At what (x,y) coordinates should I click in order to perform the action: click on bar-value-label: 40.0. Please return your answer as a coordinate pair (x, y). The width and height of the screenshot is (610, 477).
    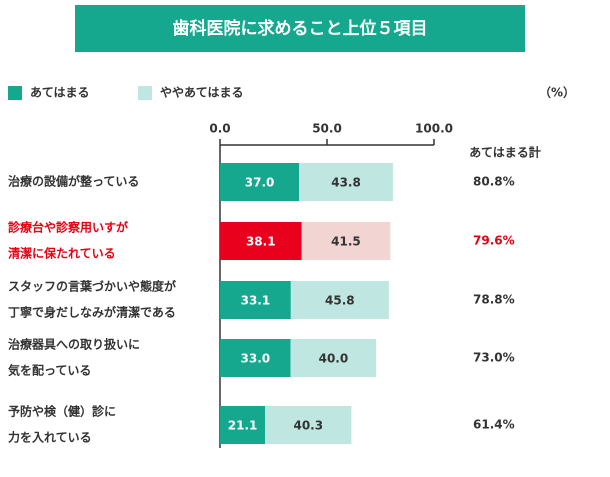
    Looking at the image, I should click on (334, 359).